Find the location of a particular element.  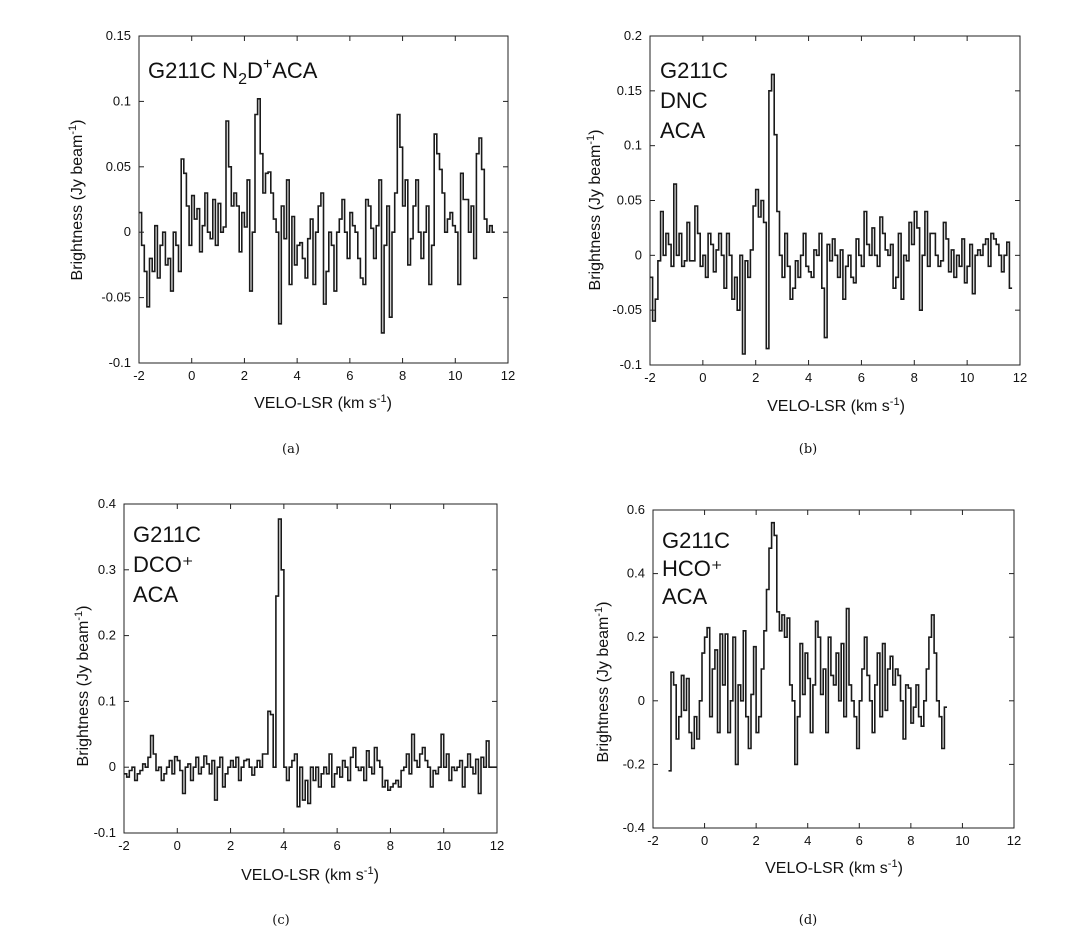

ylabel-d-close: ) is located at coordinates (603, 604).